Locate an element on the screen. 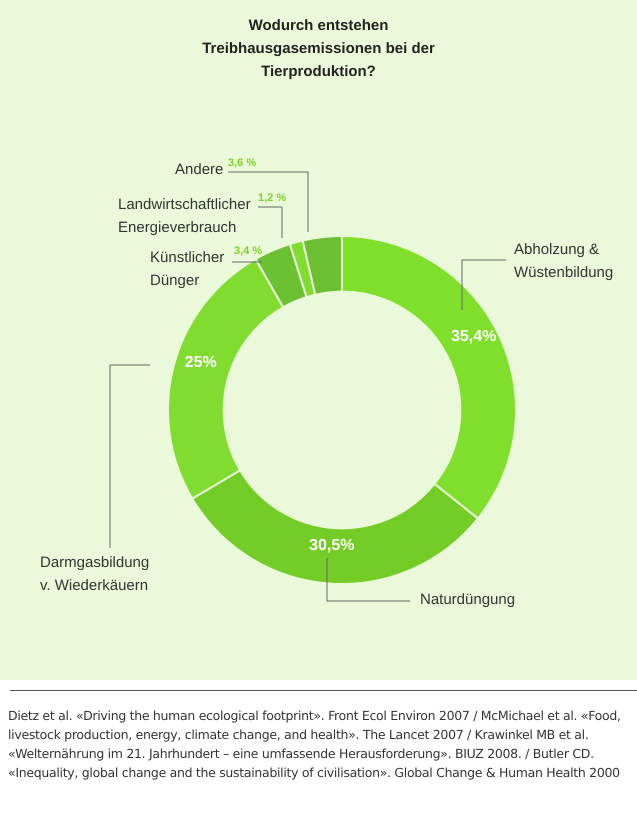 Image resolution: width=637 pixels, height=824 pixels. slice-label: Naturdüngung is located at coordinates (468, 599).